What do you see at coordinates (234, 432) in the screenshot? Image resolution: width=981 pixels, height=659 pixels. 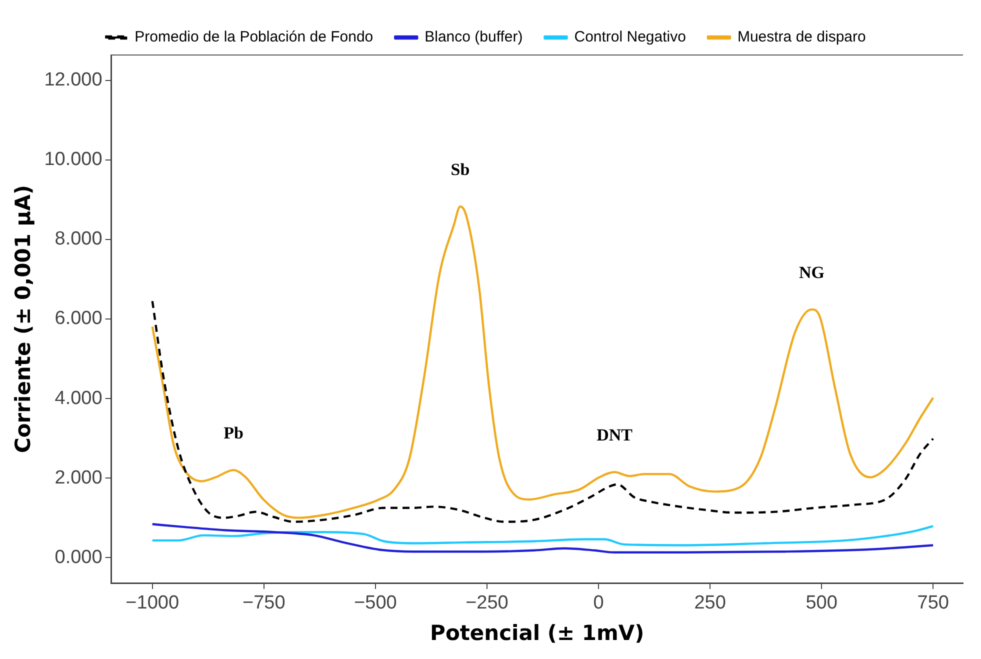 I see `annotation: Pb` at bounding box center [234, 432].